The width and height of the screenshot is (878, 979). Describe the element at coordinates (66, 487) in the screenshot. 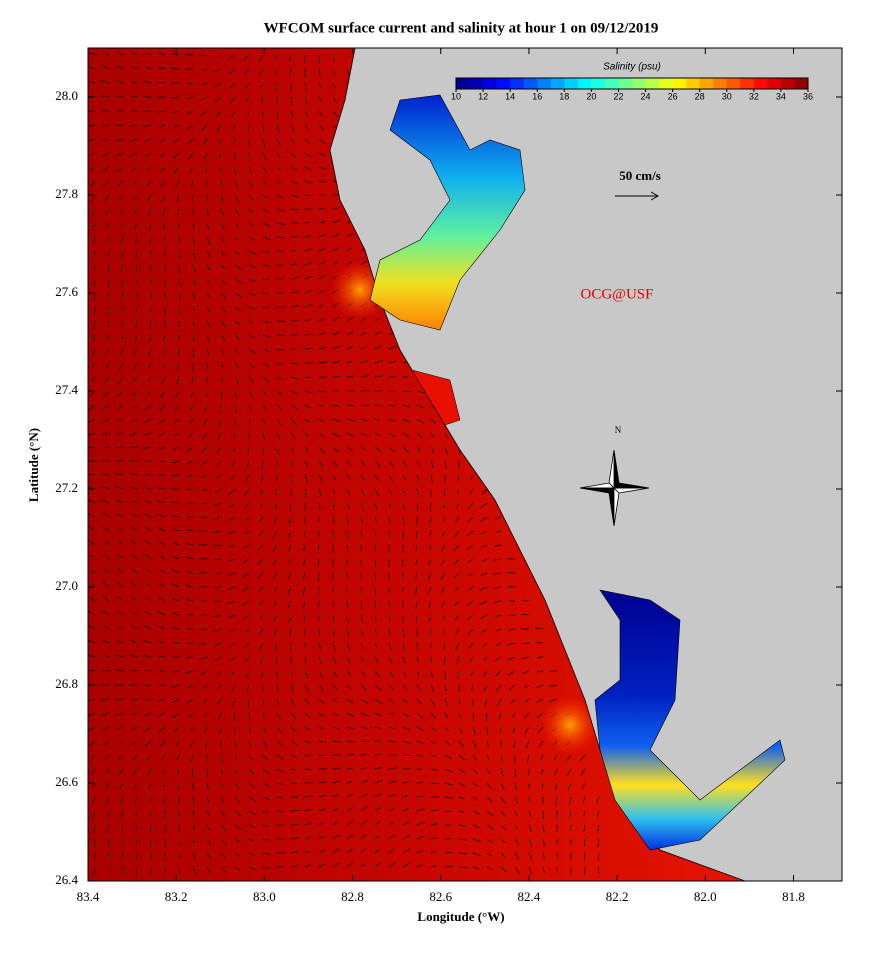

I see `y-tick-label: 27.2` at that location.